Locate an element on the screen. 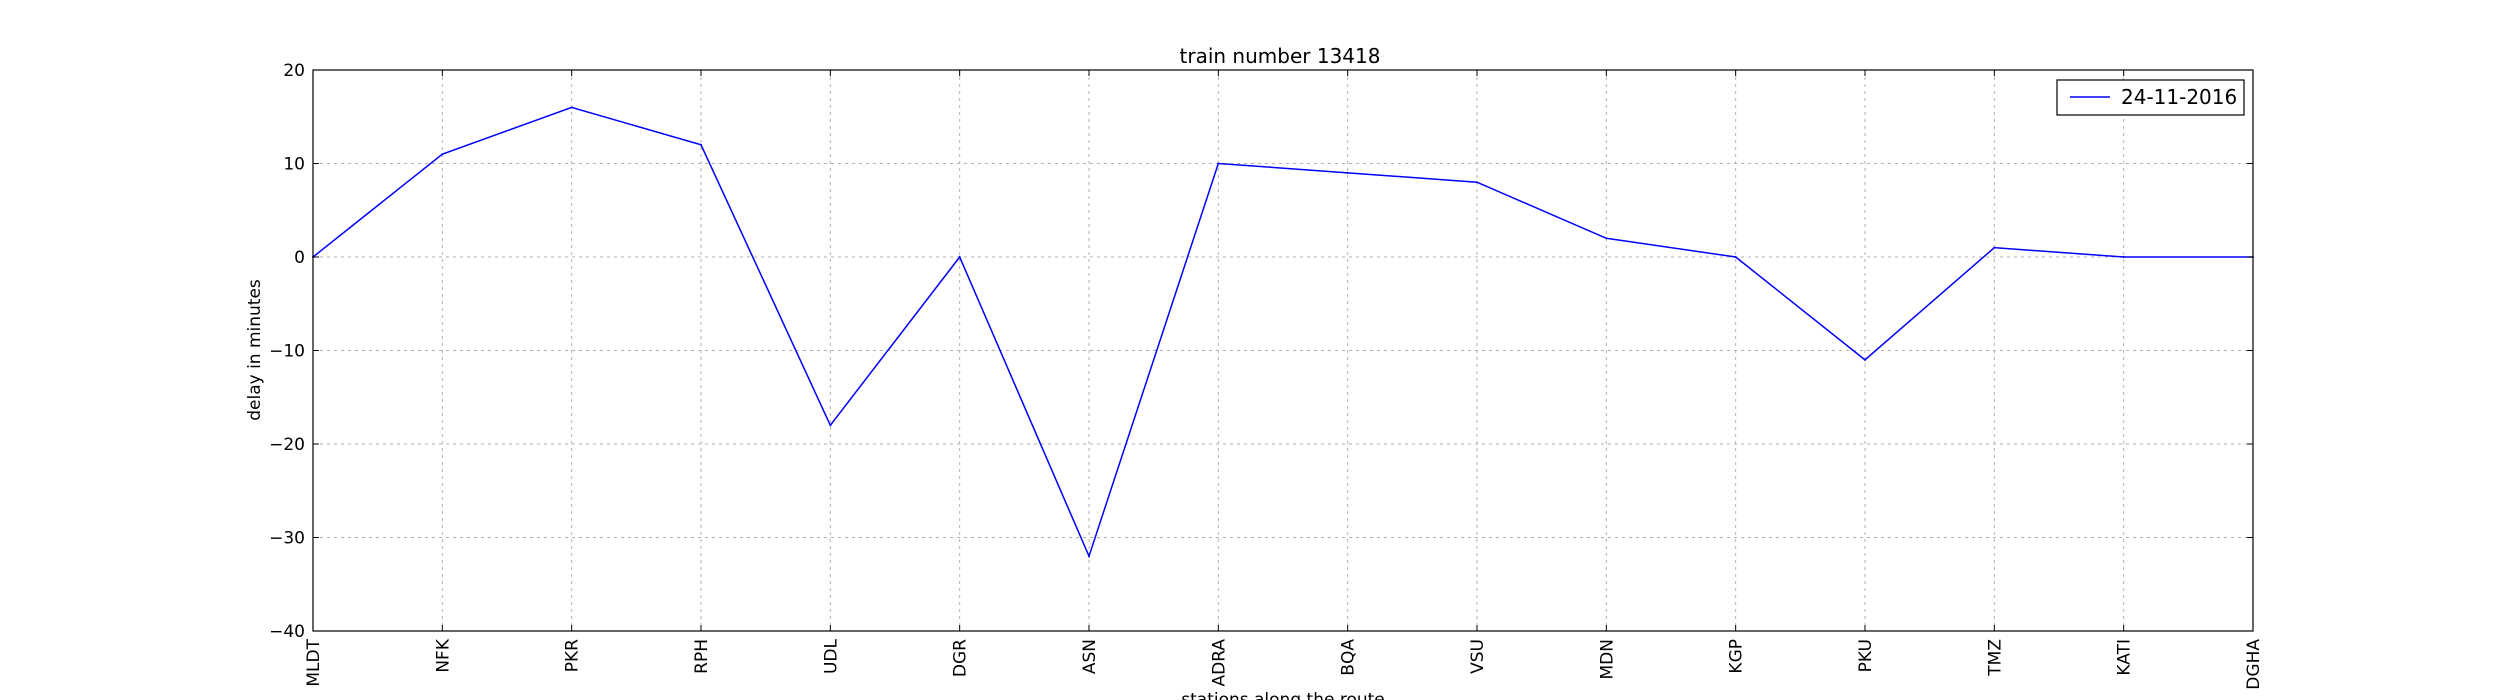 This screenshot has width=2500, height=700. x-tick-label: KGP is located at coordinates (1737, 656).